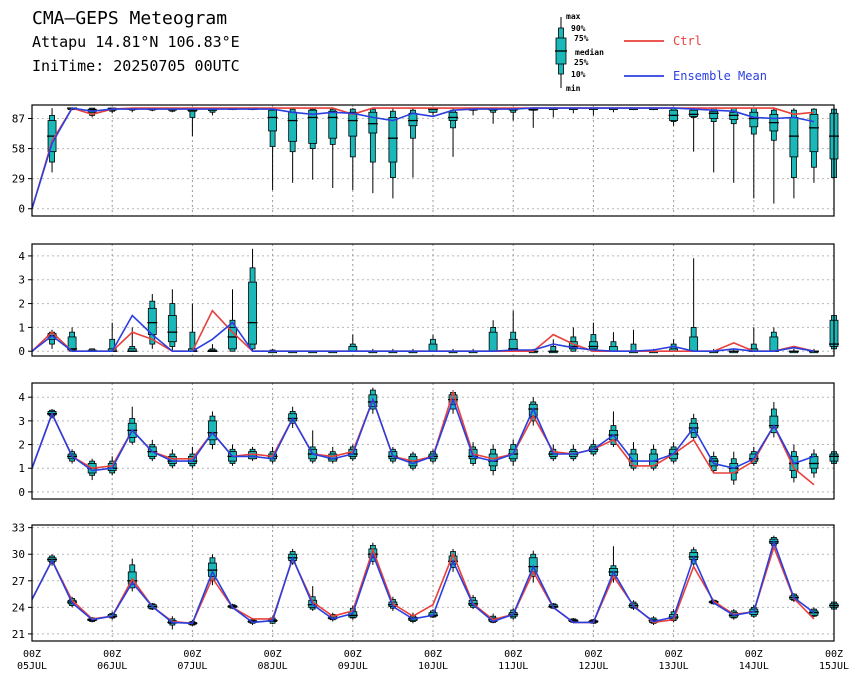  What do you see at coordinates (21, 256) in the screenshot?
I see `y-tick-label: 4` at bounding box center [21, 256].